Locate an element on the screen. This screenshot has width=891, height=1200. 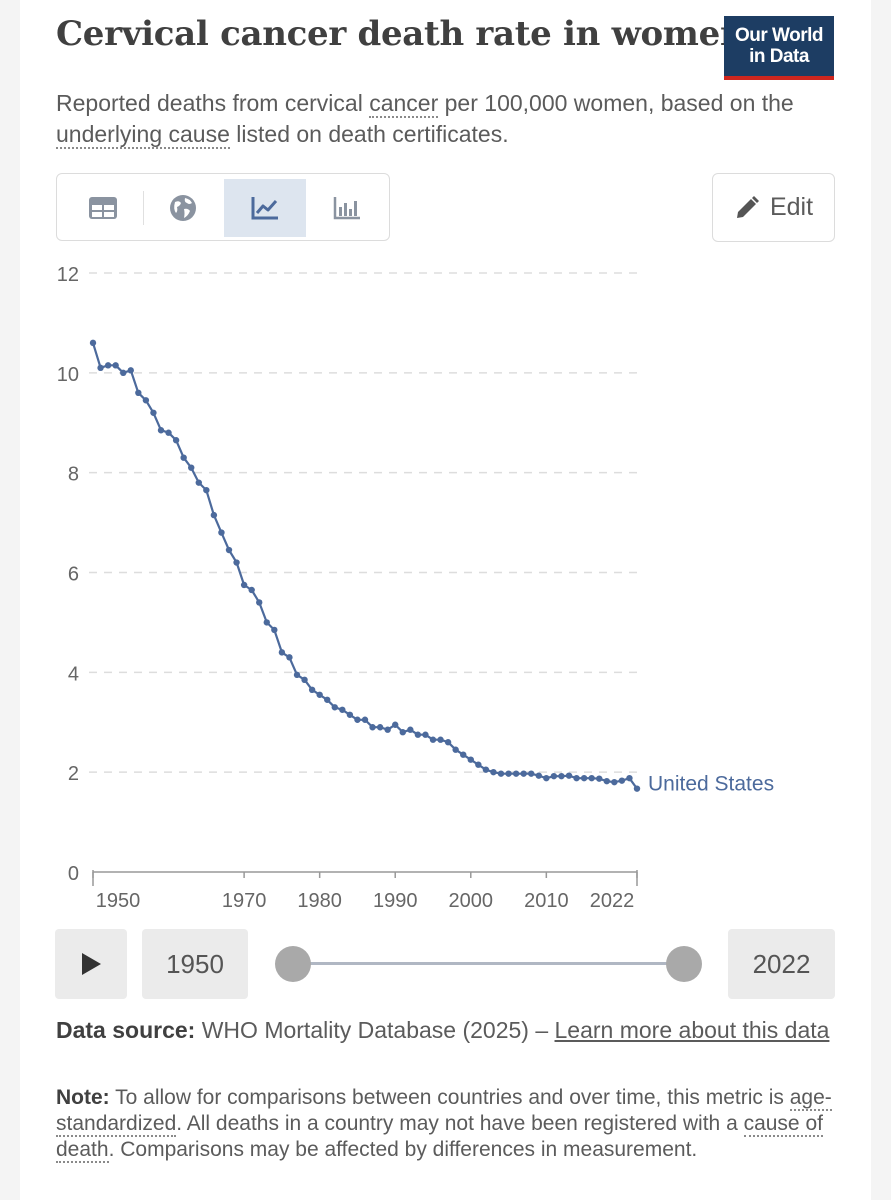
play-button is located at coordinates (91, 964).